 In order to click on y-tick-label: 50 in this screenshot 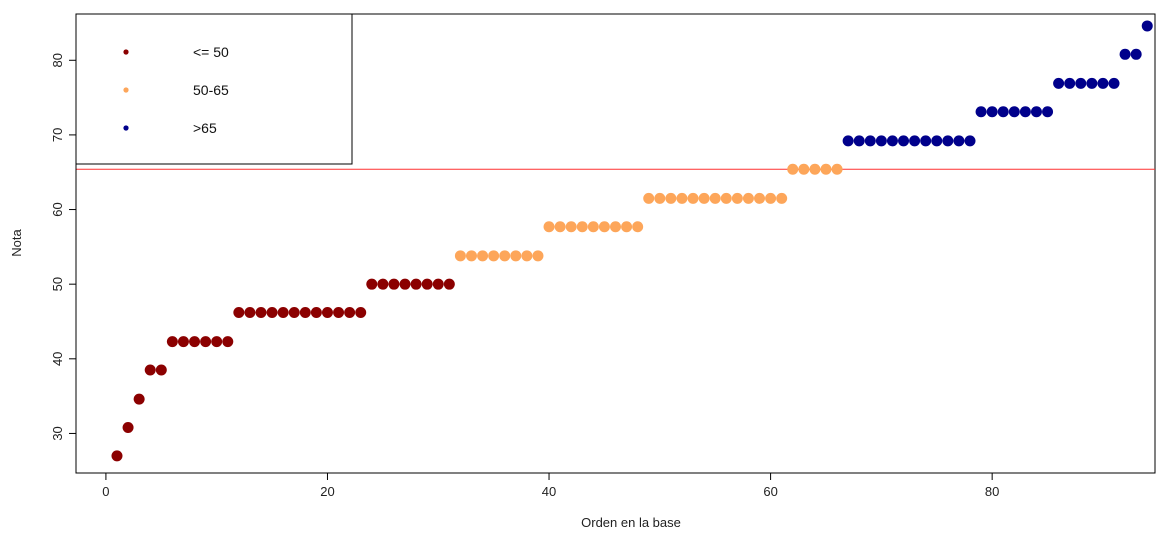, I will do `click(57, 284)`.